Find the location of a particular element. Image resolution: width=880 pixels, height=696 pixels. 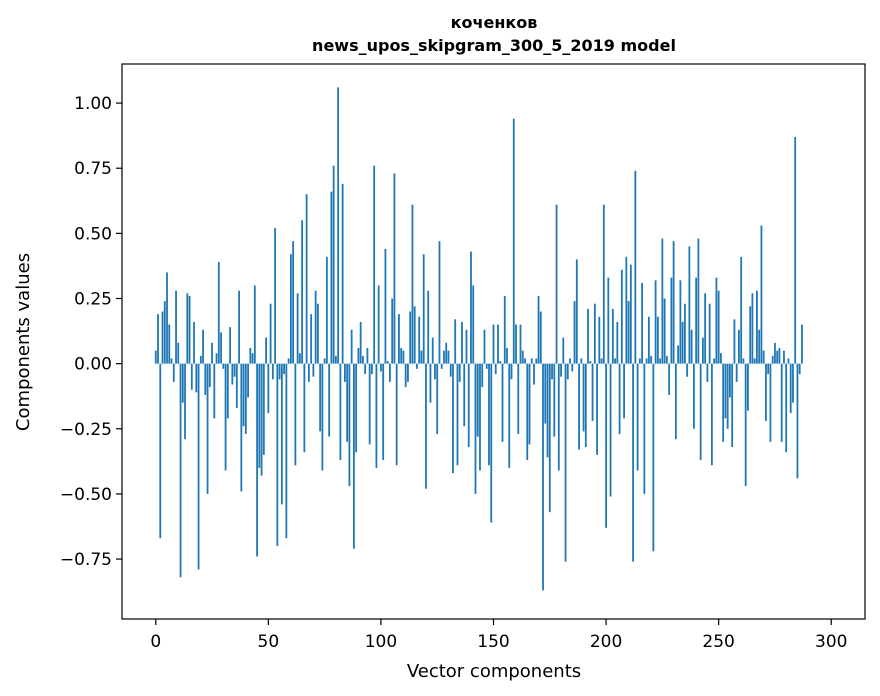

y-tick-label: 0.50 is located at coordinates (93, 234).